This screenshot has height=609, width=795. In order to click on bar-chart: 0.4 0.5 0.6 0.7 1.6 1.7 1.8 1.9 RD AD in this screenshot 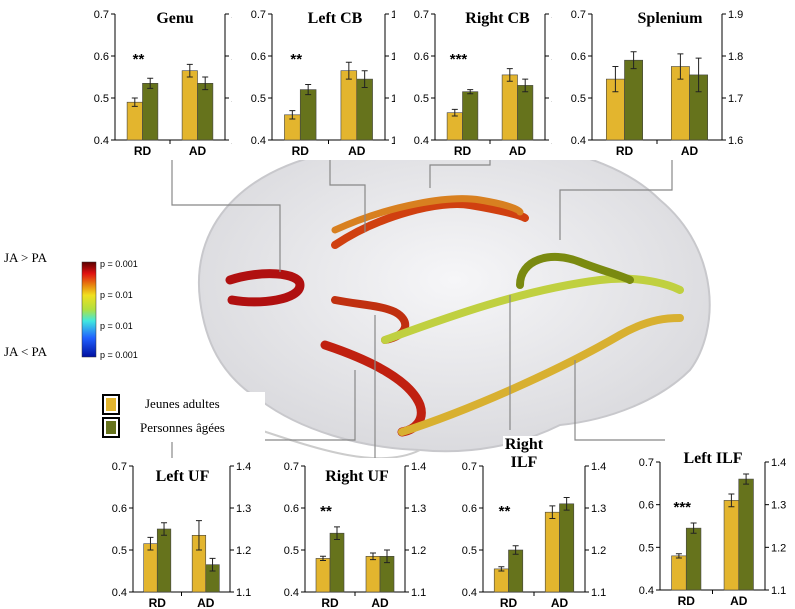, I will do `click(653, 83)`.